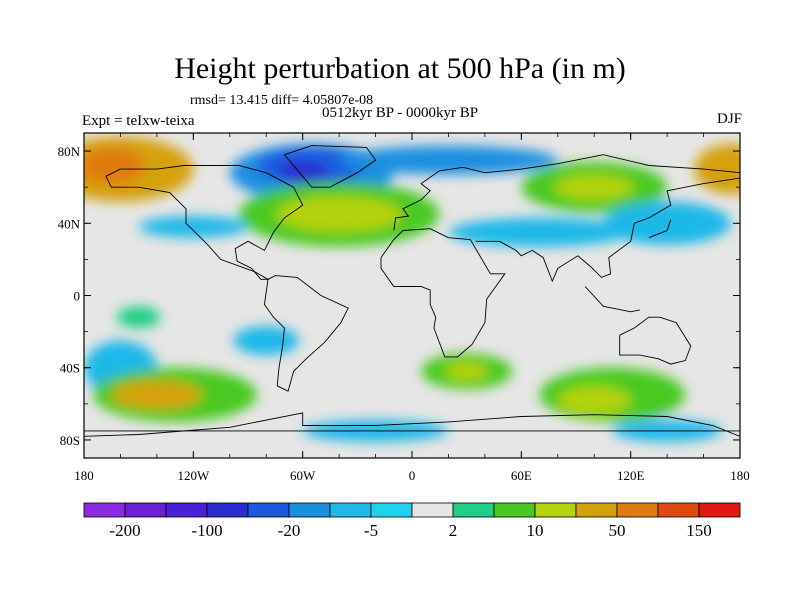  Describe the element at coordinates (289, 530) in the screenshot. I see `colorbar-label: -20` at that location.